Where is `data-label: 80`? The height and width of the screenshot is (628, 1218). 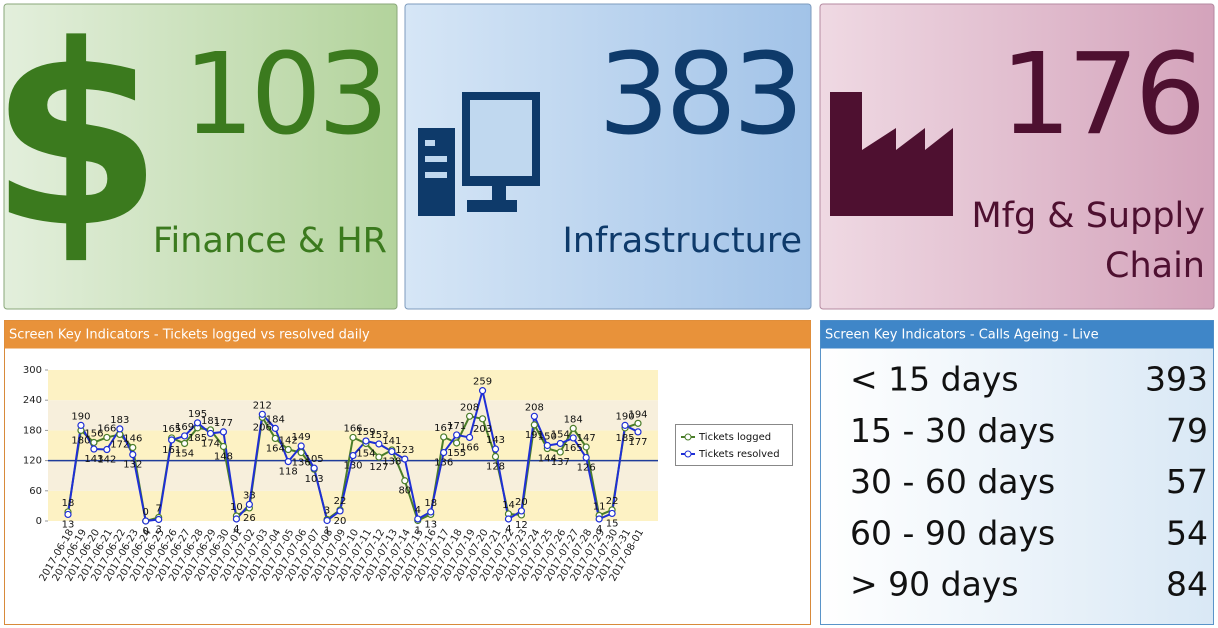 data-label: 80 is located at coordinates (404, 491).